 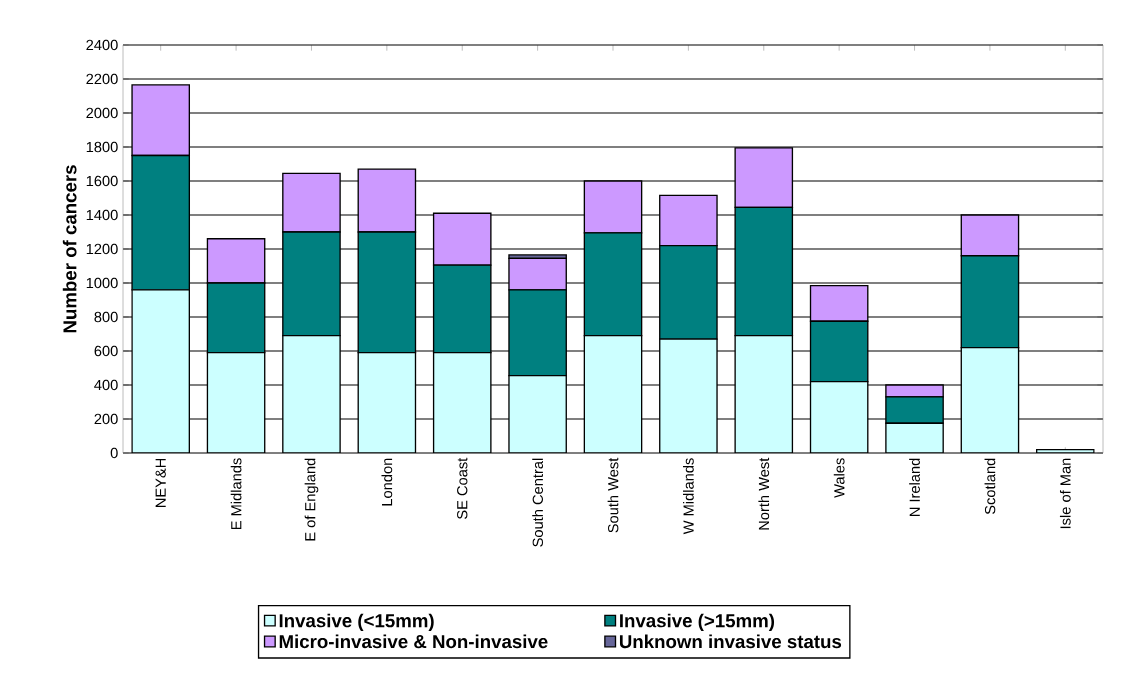 What do you see at coordinates (1065, 493) in the screenshot?
I see `x-tick-label: Isle of Man` at bounding box center [1065, 493].